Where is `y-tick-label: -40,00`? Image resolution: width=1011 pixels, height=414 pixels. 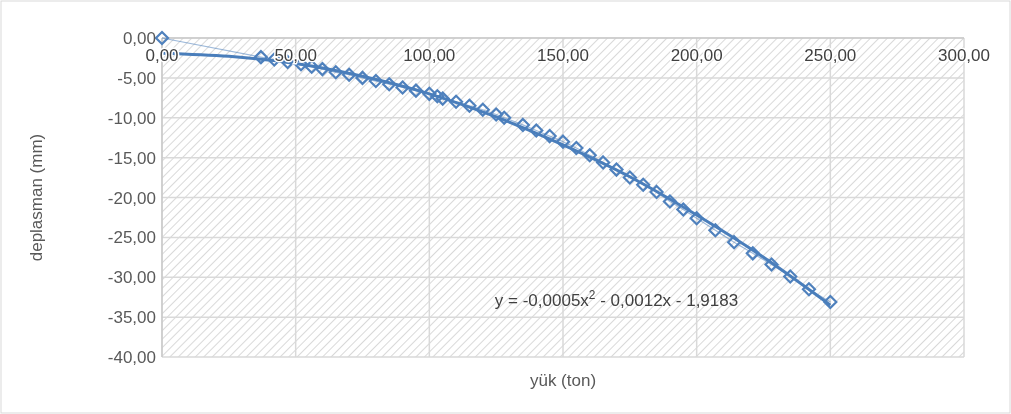 y-tick-label: -40,00 is located at coordinates (131, 357).